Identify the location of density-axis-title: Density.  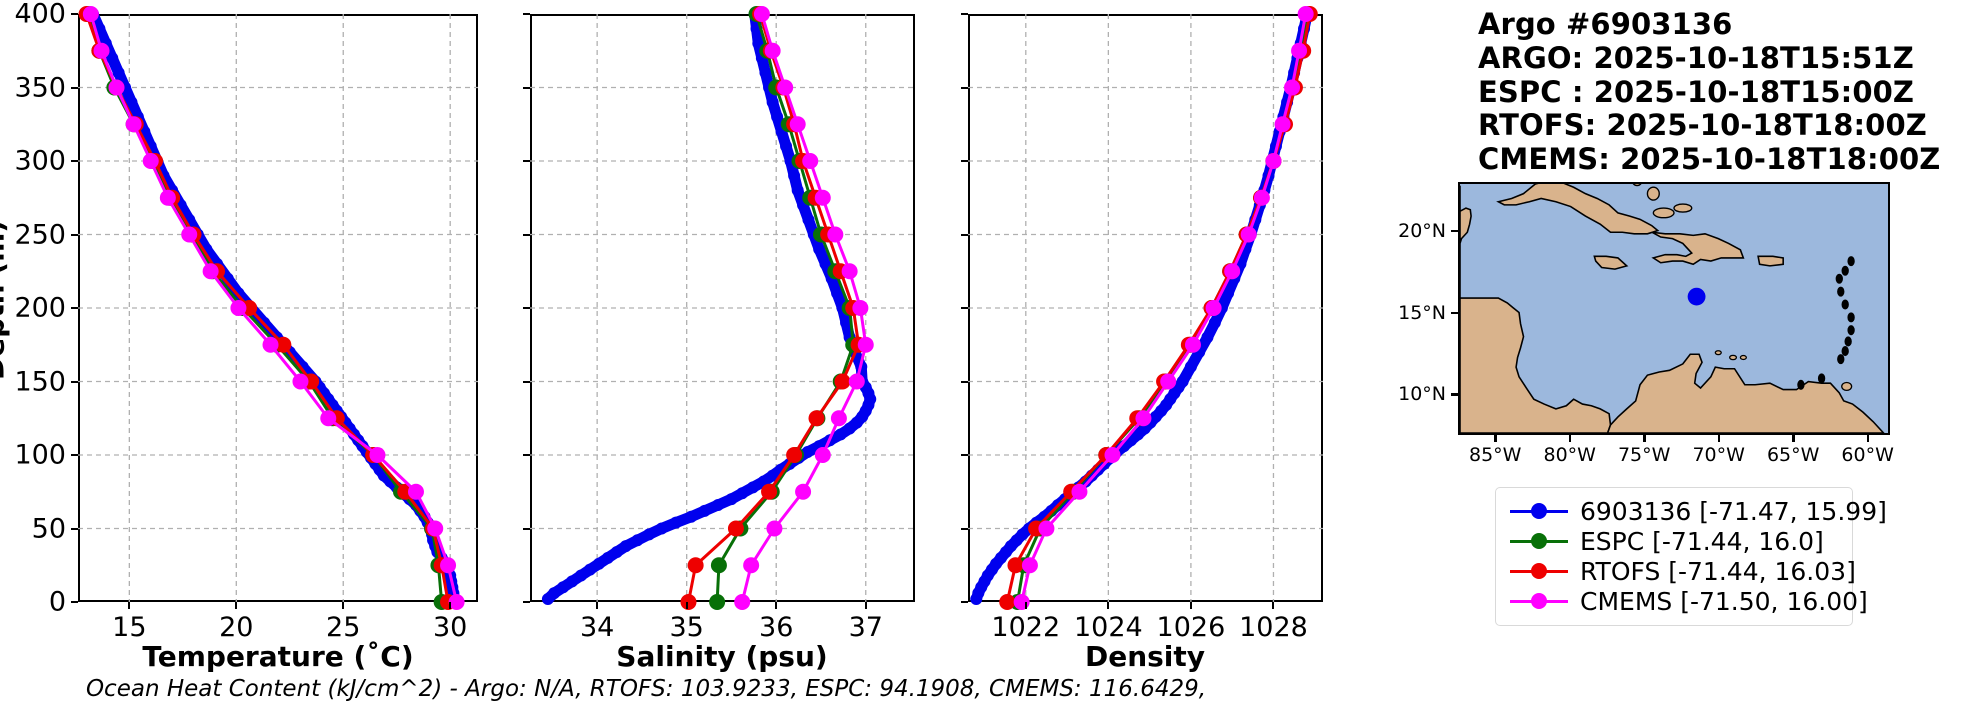
(1145, 656).